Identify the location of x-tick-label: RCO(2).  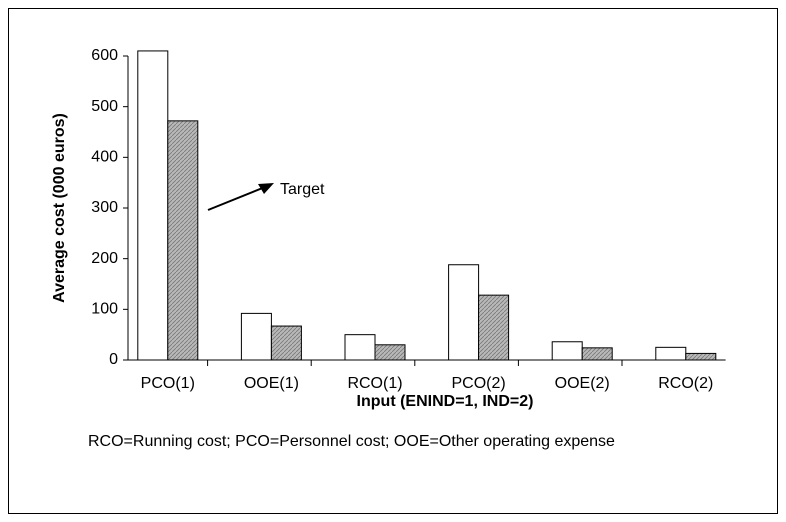
(685, 383).